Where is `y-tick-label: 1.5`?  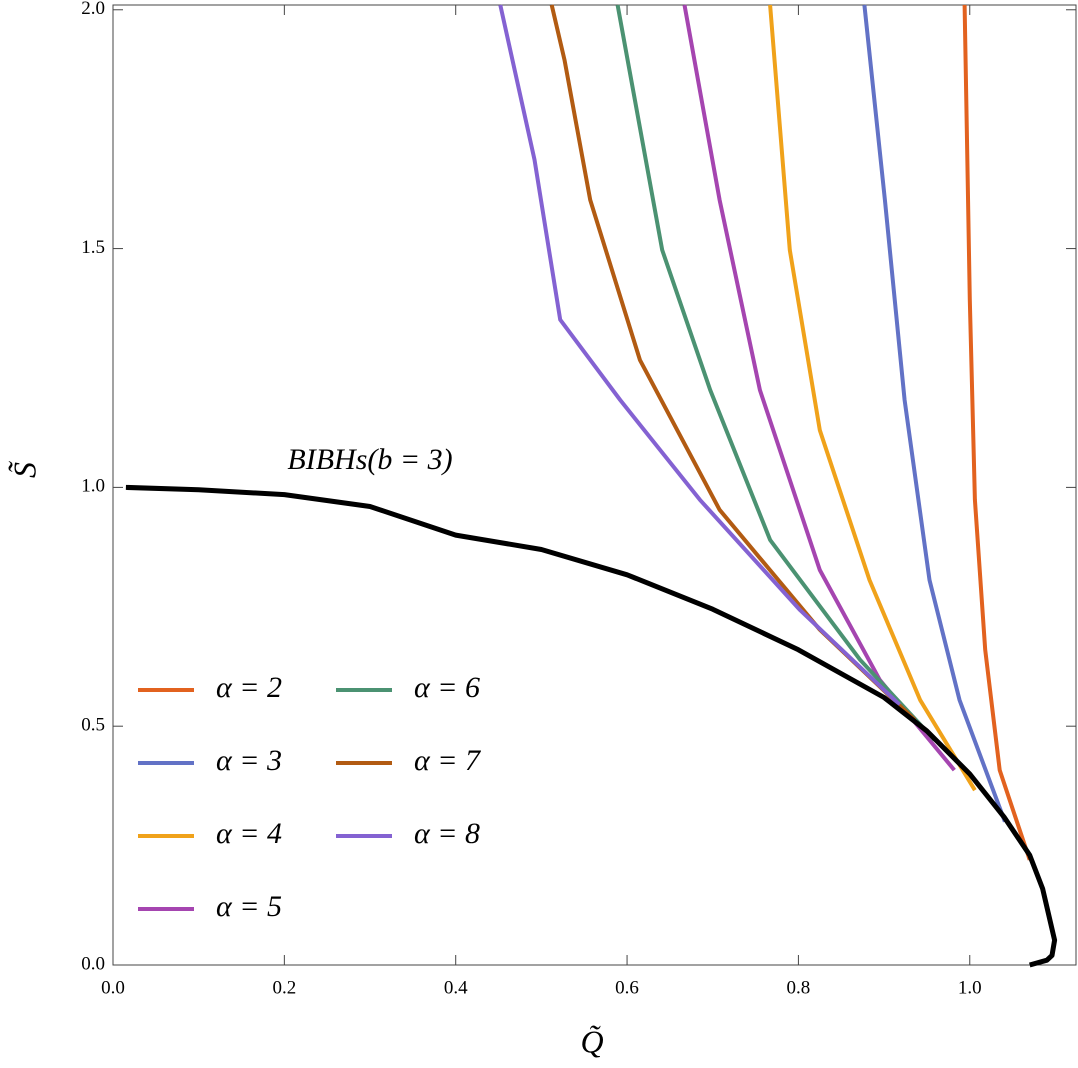
y-tick-label: 1.5 is located at coordinates (93, 247).